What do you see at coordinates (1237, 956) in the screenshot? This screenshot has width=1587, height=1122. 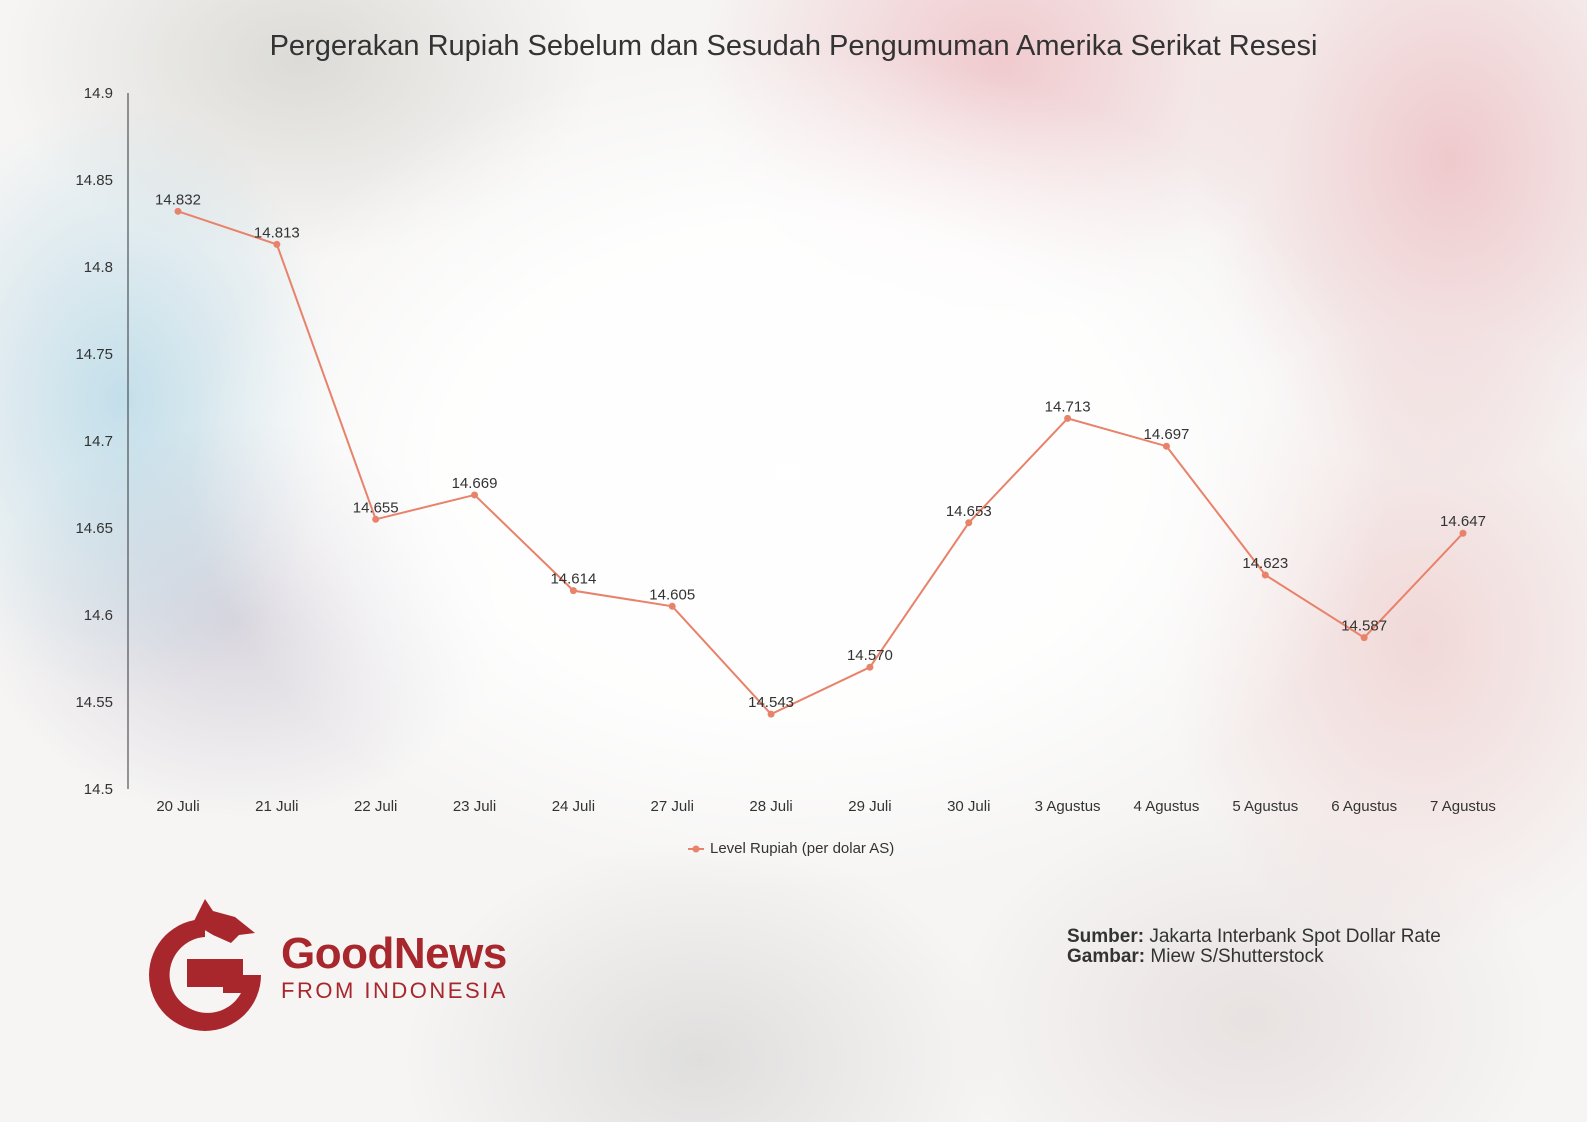 I see `image-credit-value: Miew S/Shutterstock` at bounding box center [1237, 956].